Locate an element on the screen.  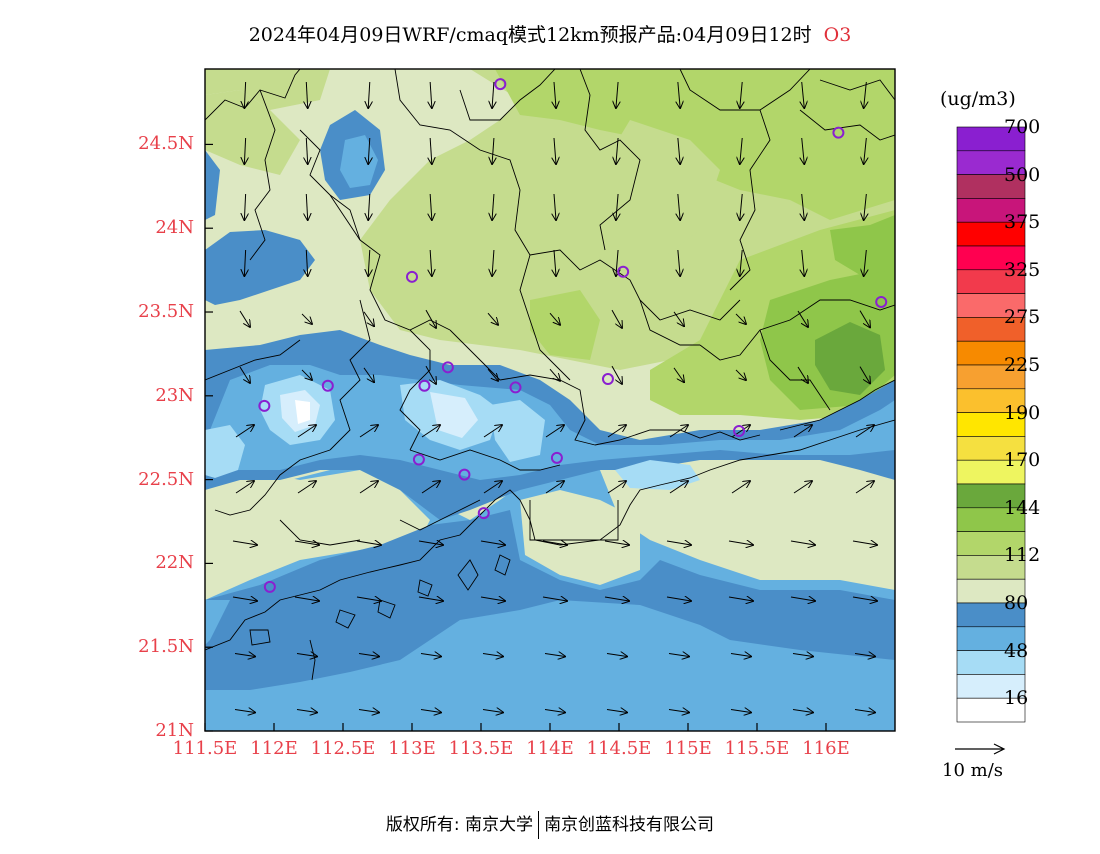
colorbar-label: 500 is located at coordinates (1022, 174).